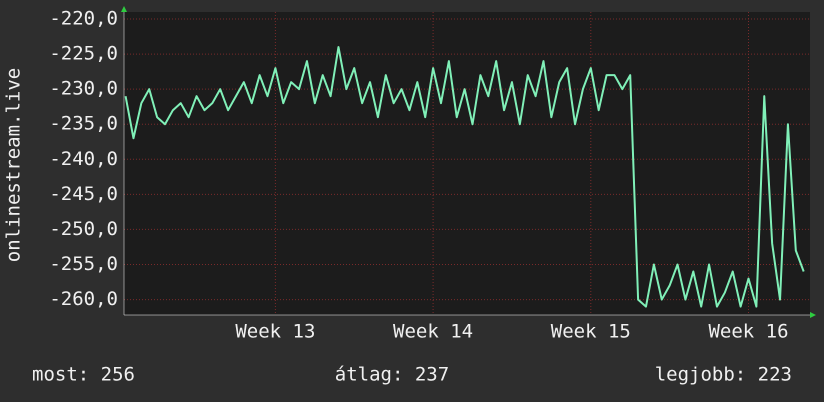 The width and height of the screenshot is (824, 402). What do you see at coordinates (433, 332) in the screenshot?
I see `x-tick-label: Week 14` at bounding box center [433, 332].